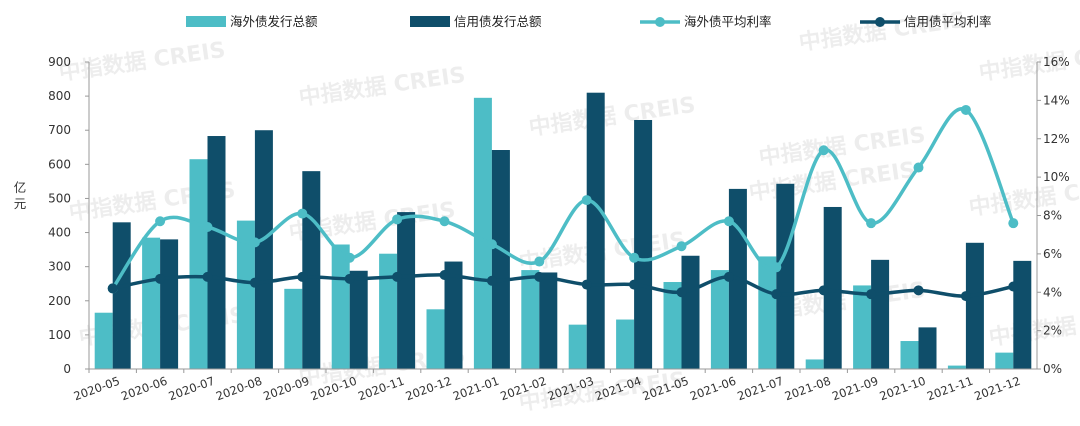 The width and height of the screenshot is (1080, 426). Describe the element at coordinates (589, 21) in the screenshot. I see `legend: 海外债发行总额 信用债发行总额 海外债平均利率 信用债平均利率` at that location.